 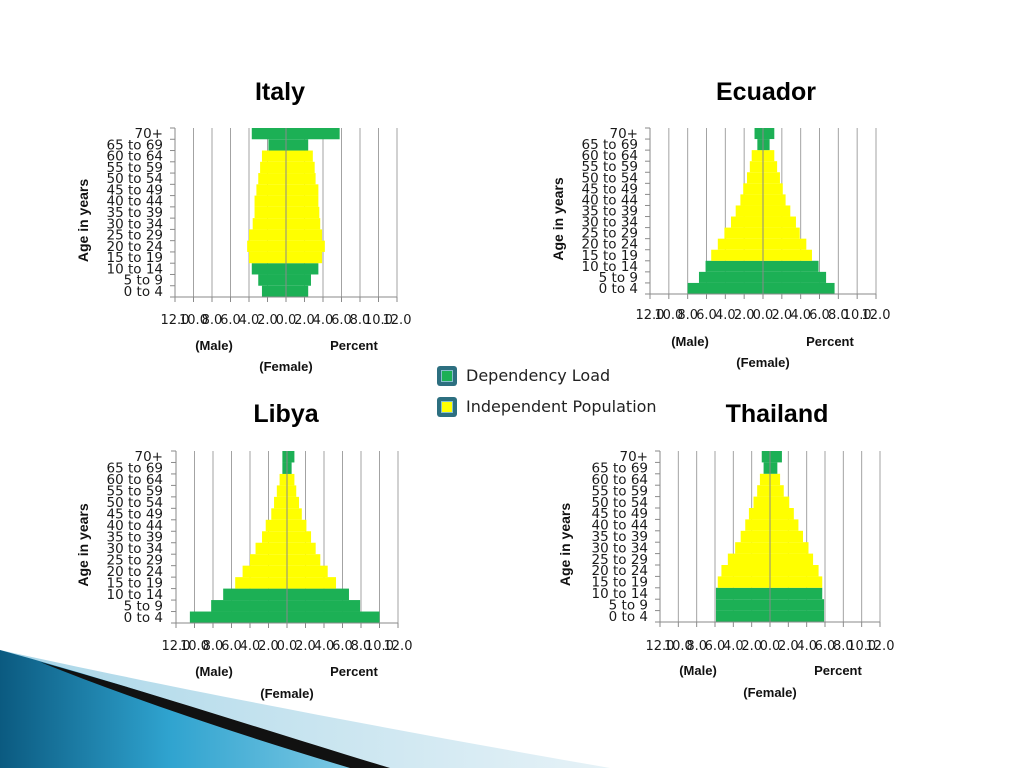 What do you see at coordinates (214, 671) in the screenshot?
I see `male-side-label: (Male)` at bounding box center [214, 671].